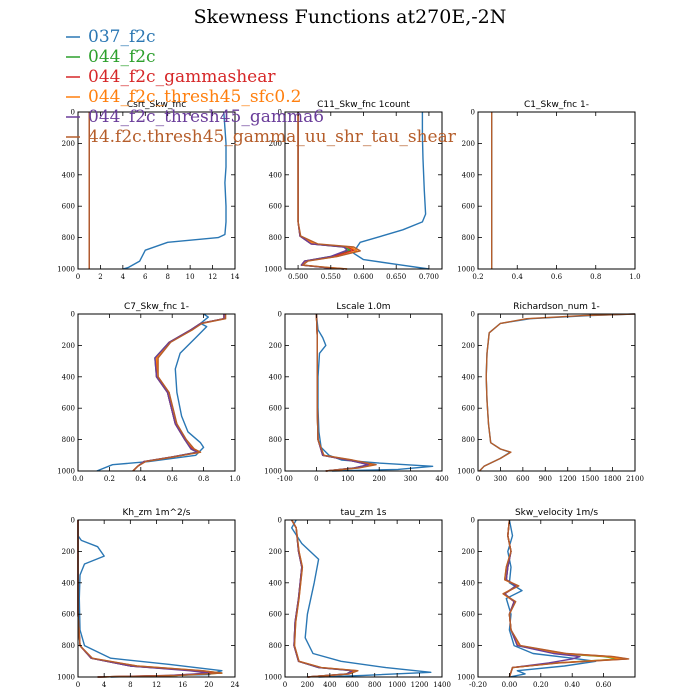 Image resolution: width=700 pixels, height=700 pixels. I want to click on x-tick-label: 400, so click(329, 685).